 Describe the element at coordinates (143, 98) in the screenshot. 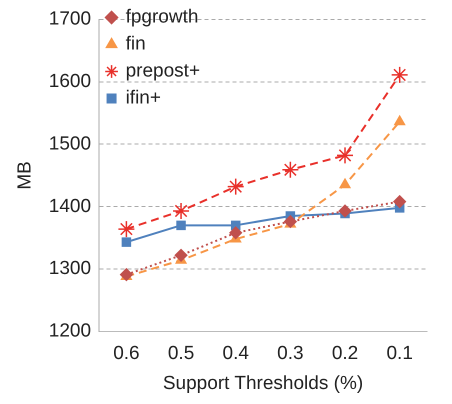

I see `legend-label: ifin+` at that location.